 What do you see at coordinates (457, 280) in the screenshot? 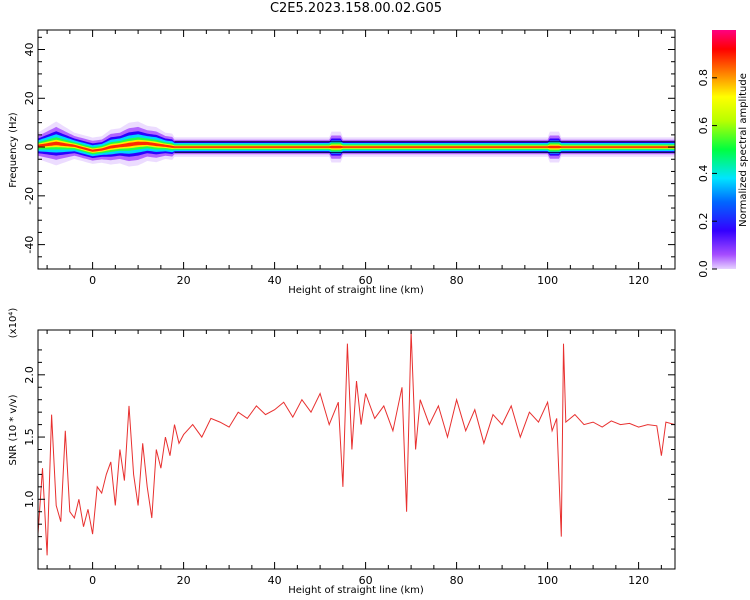
I see `spectrogram-x-tick-label: 80` at bounding box center [457, 280].